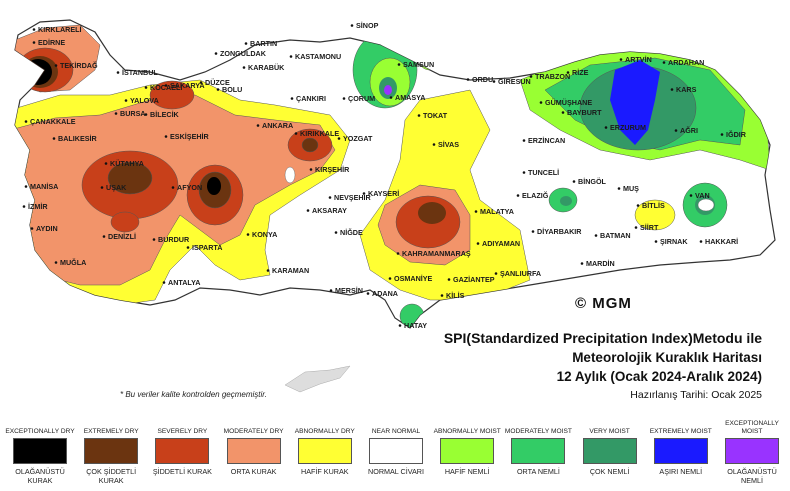 This screenshot has height=491, width=790. What do you see at coordinates (628, 127) in the screenshot?
I see `city-label: ERZURUM` at bounding box center [628, 127].